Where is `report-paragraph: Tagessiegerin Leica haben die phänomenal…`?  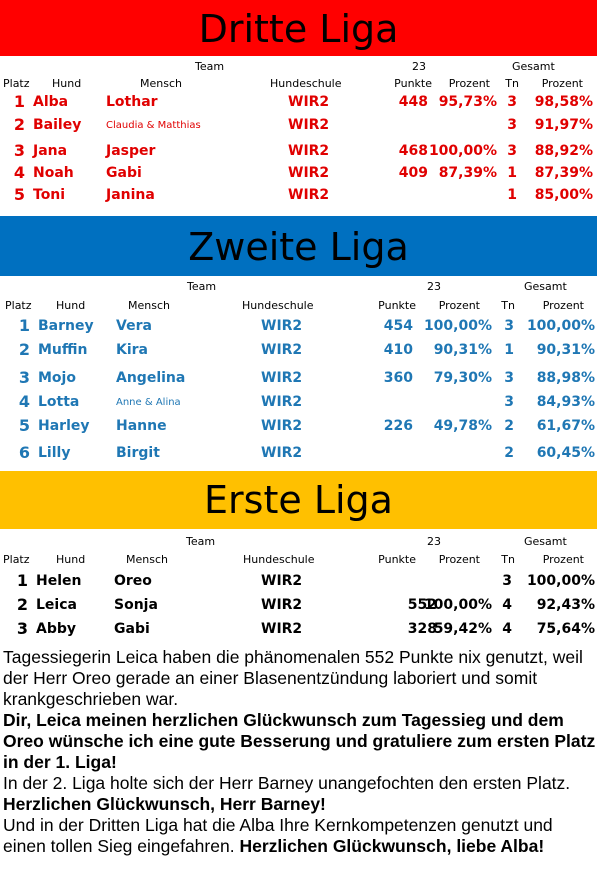
report-paragraph: Tagessiegerin Leica haben die phänomenal… is located at coordinates (293, 678).